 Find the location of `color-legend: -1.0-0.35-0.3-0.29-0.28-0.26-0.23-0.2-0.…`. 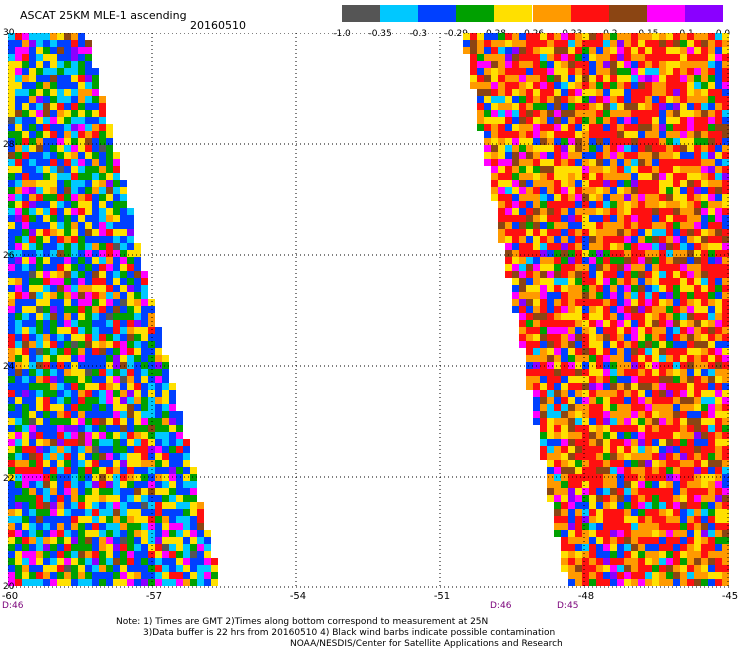

color-legend: -1.0-0.35-0.3-0.29-0.28-0.26-0.23-0.2-0.… is located at coordinates (531, 22).